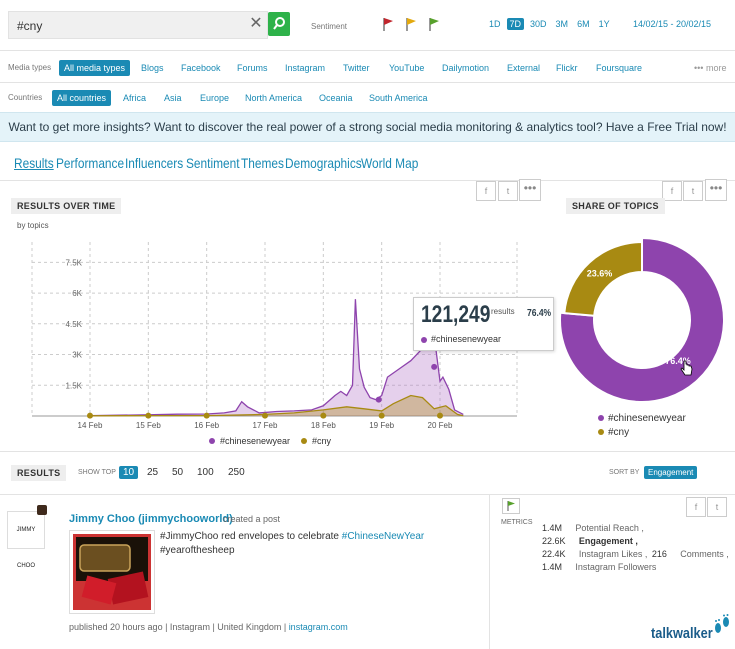 The width and height of the screenshot is (735, 649). What do you see at coordinates (682, 633) in the screenshot?
I see `talkwalker-logo: talkwalker` at bounding box center [682, 633].